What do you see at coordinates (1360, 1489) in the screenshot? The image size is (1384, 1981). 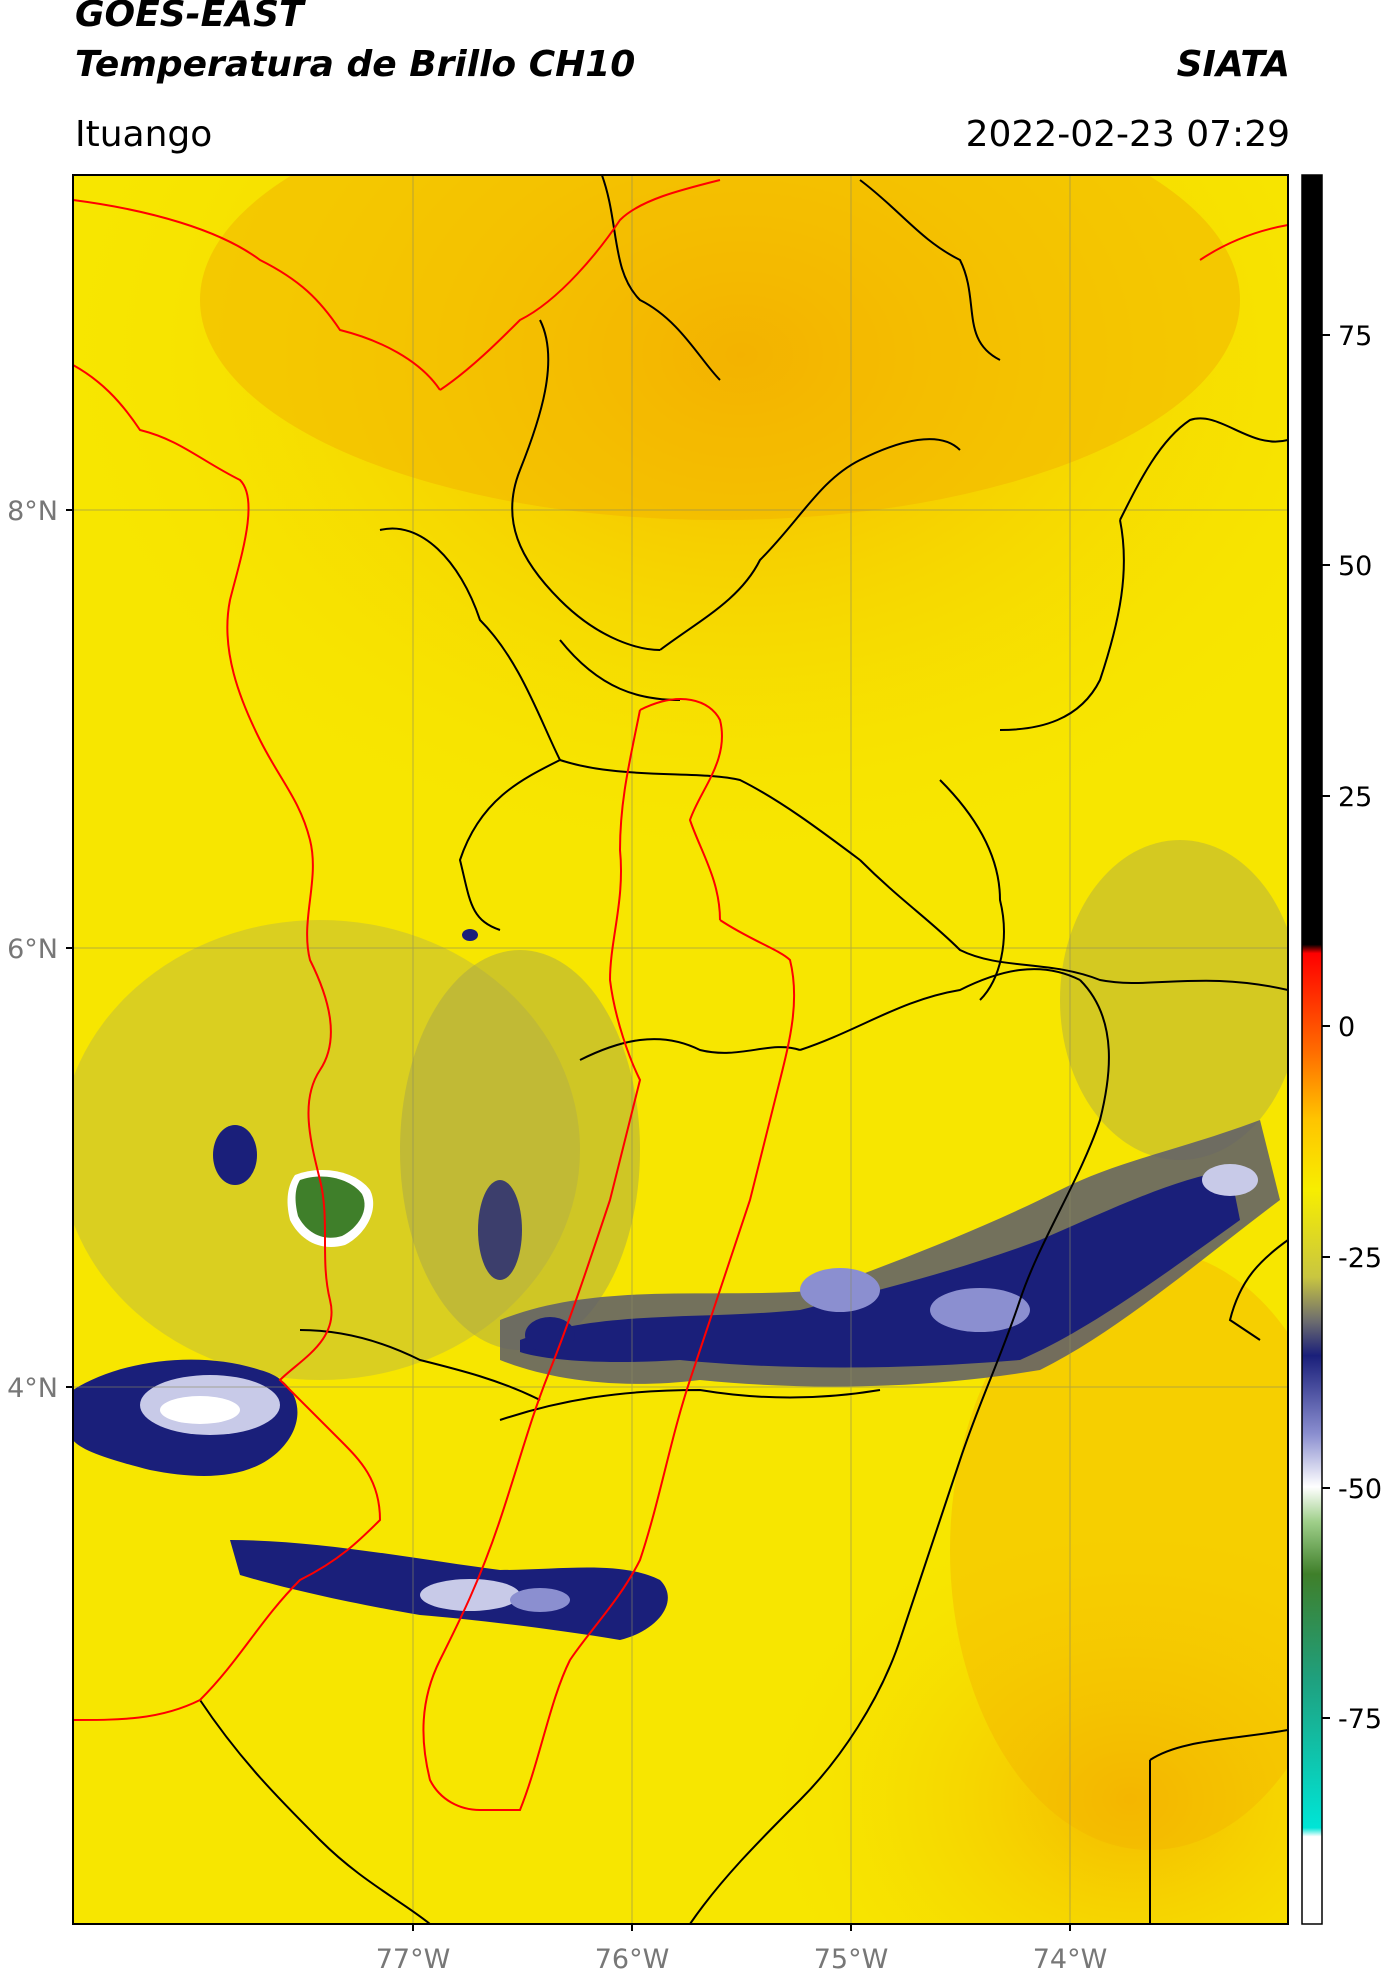 I see `colorbar-tick-minus50: -50` at bounding box center [1360, 1489].